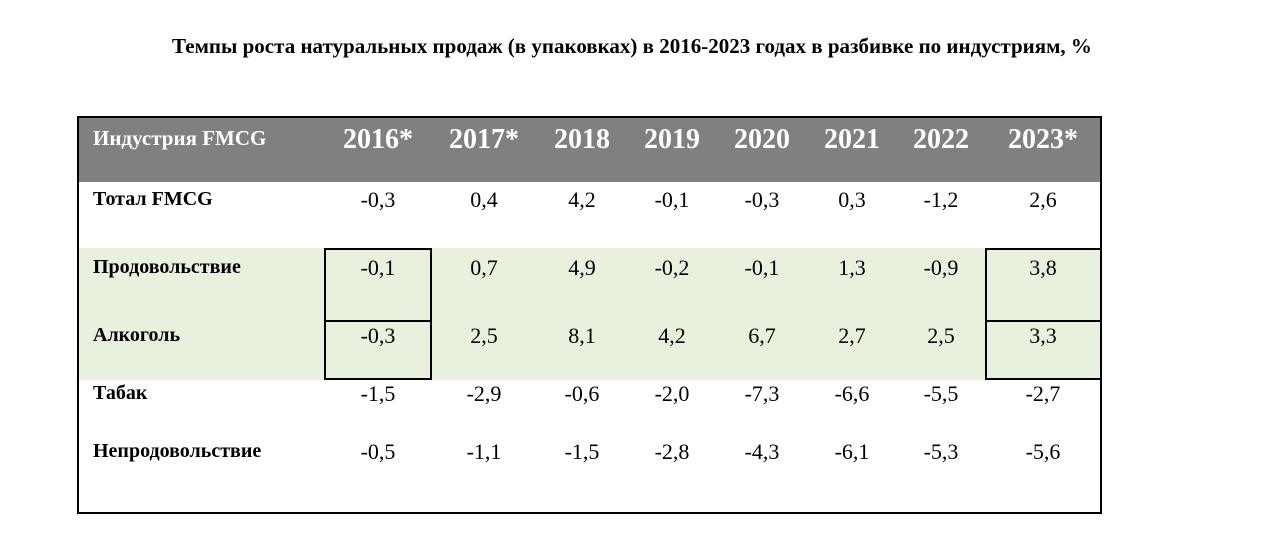  I want to click on column-header-2019: 2019, so click(672, 139).